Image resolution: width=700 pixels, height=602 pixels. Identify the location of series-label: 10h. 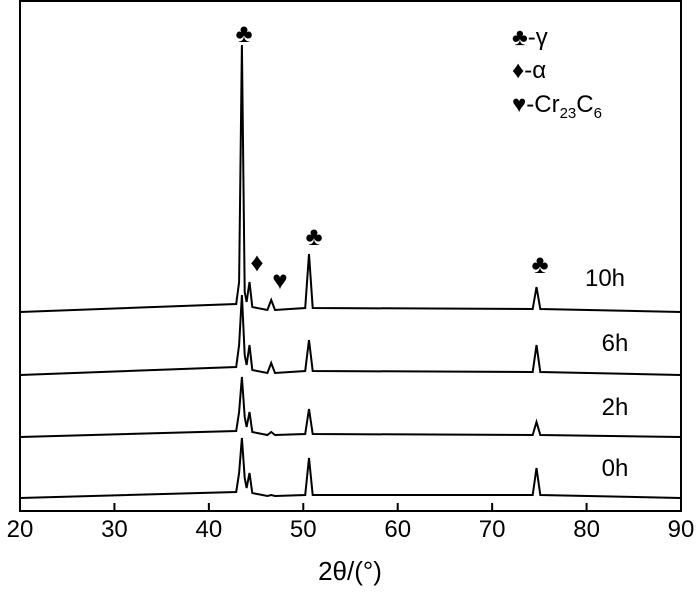
(605, 278).